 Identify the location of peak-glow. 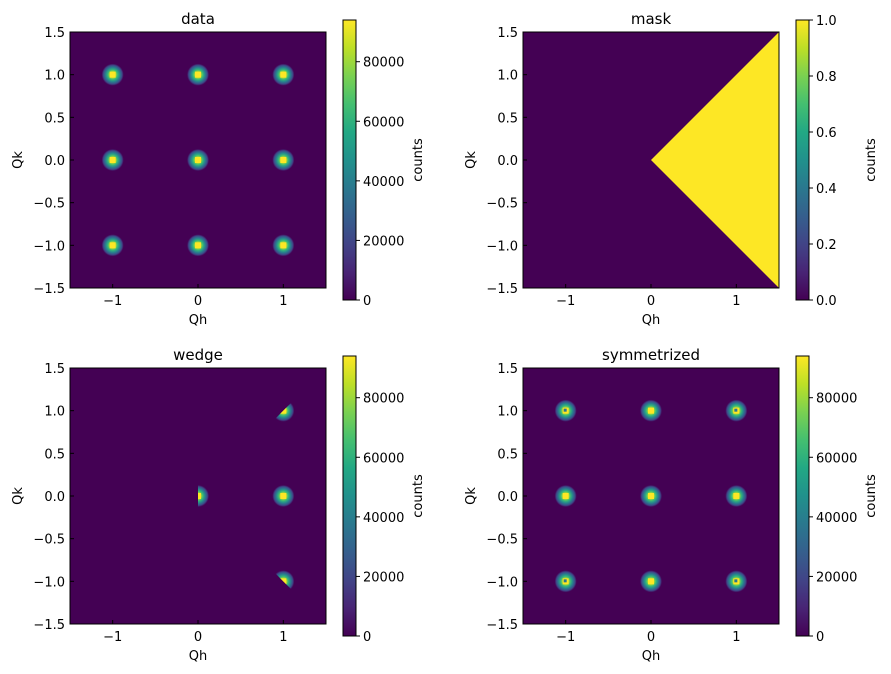
(203, 496).